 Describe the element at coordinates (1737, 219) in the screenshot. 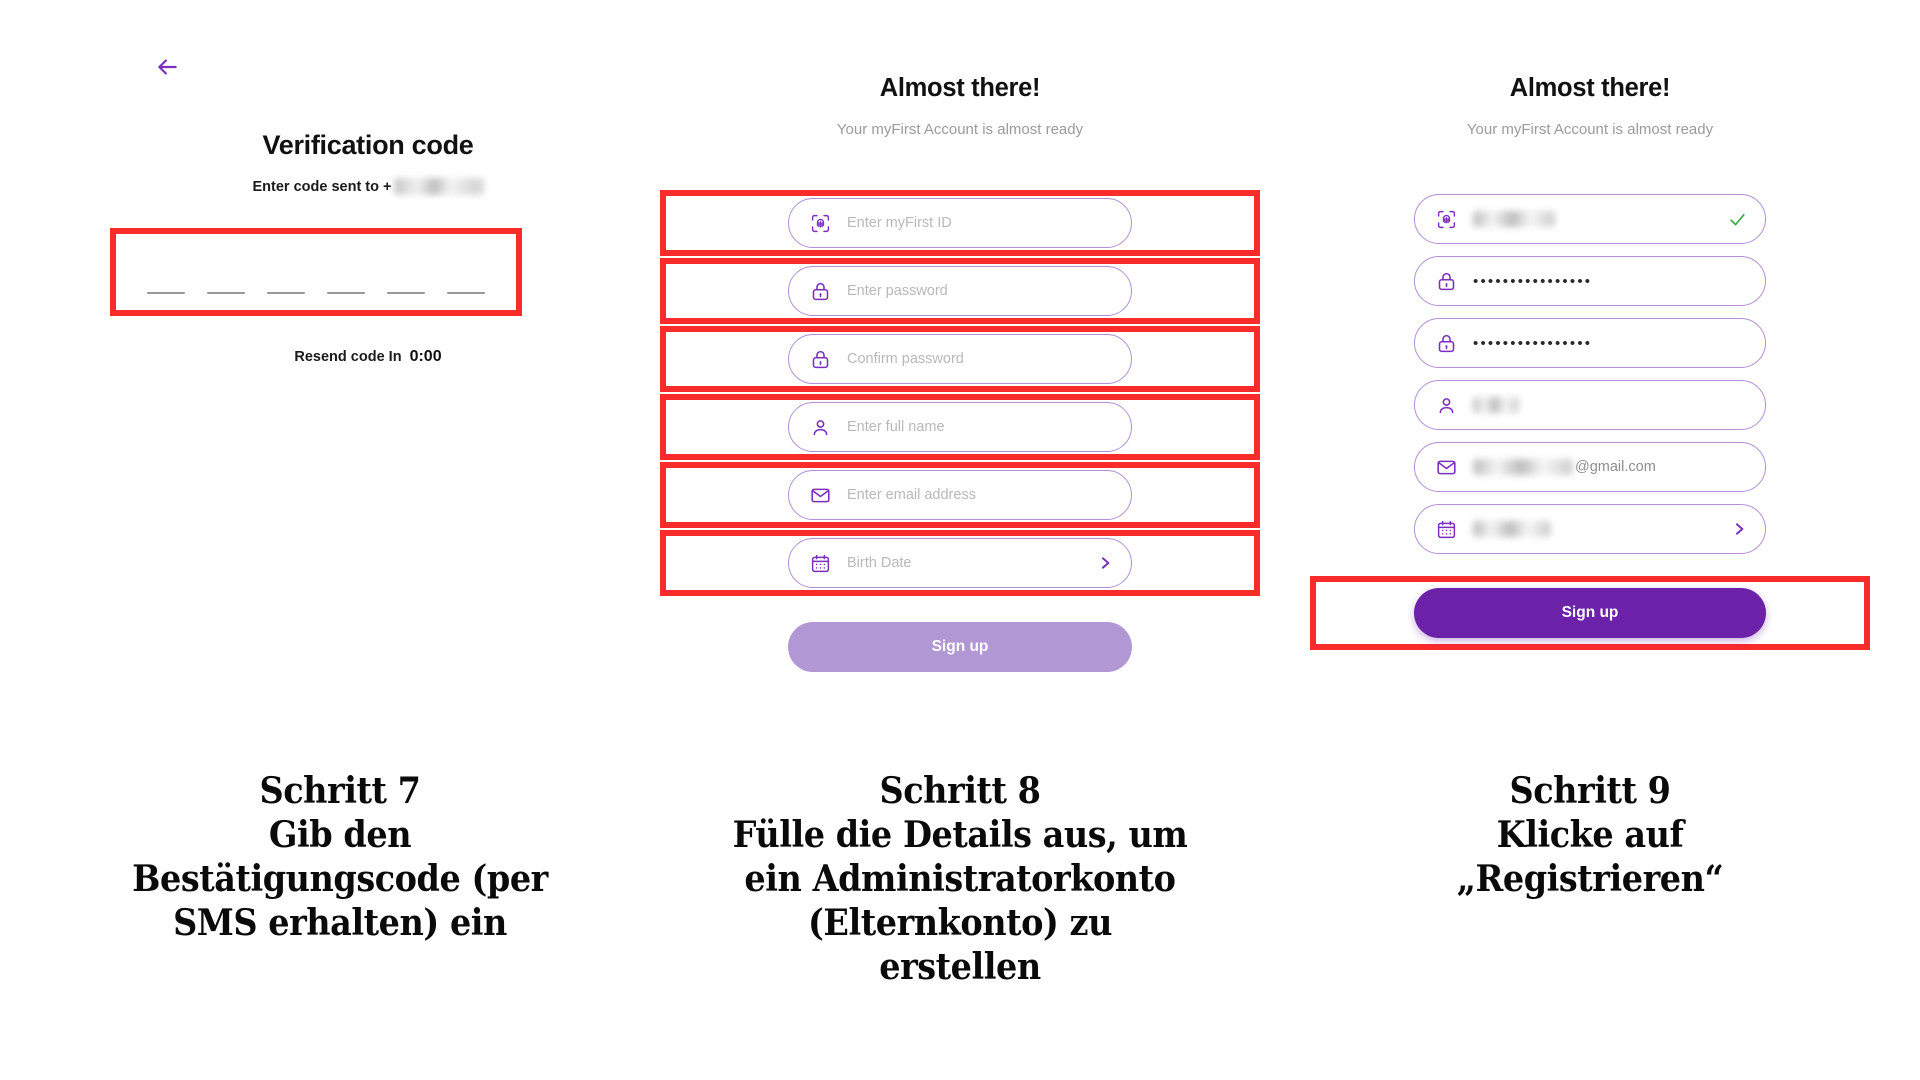

I see `check-icon` at that location.